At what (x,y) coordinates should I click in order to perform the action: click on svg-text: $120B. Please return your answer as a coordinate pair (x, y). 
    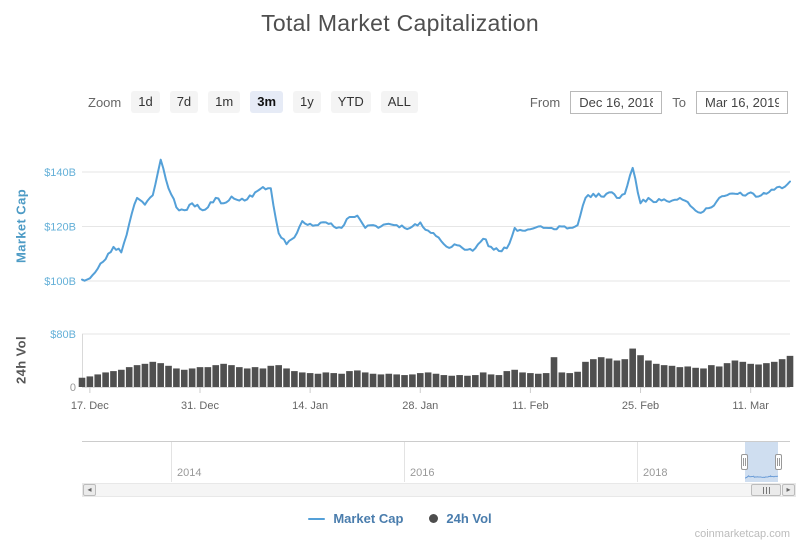
    Looking at the image, I should click on (60, 228).